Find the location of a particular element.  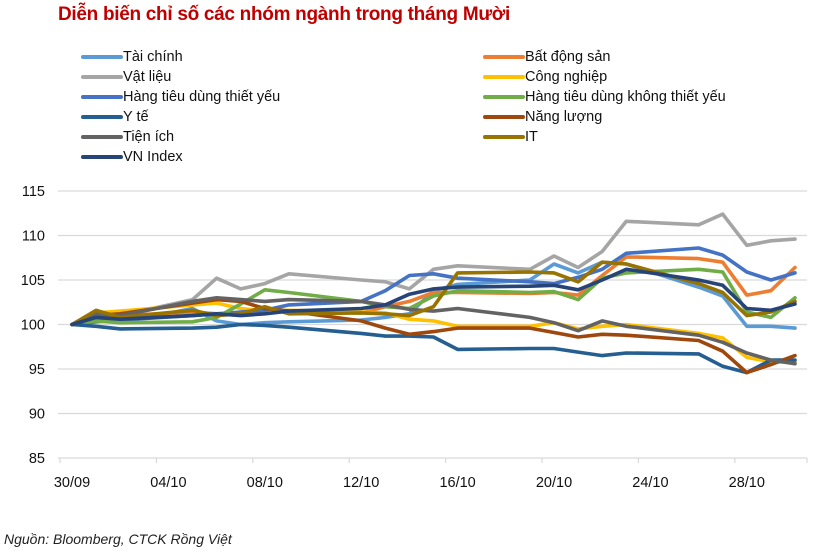

legend-item: Tài chính is located at coordinates (132, 57).